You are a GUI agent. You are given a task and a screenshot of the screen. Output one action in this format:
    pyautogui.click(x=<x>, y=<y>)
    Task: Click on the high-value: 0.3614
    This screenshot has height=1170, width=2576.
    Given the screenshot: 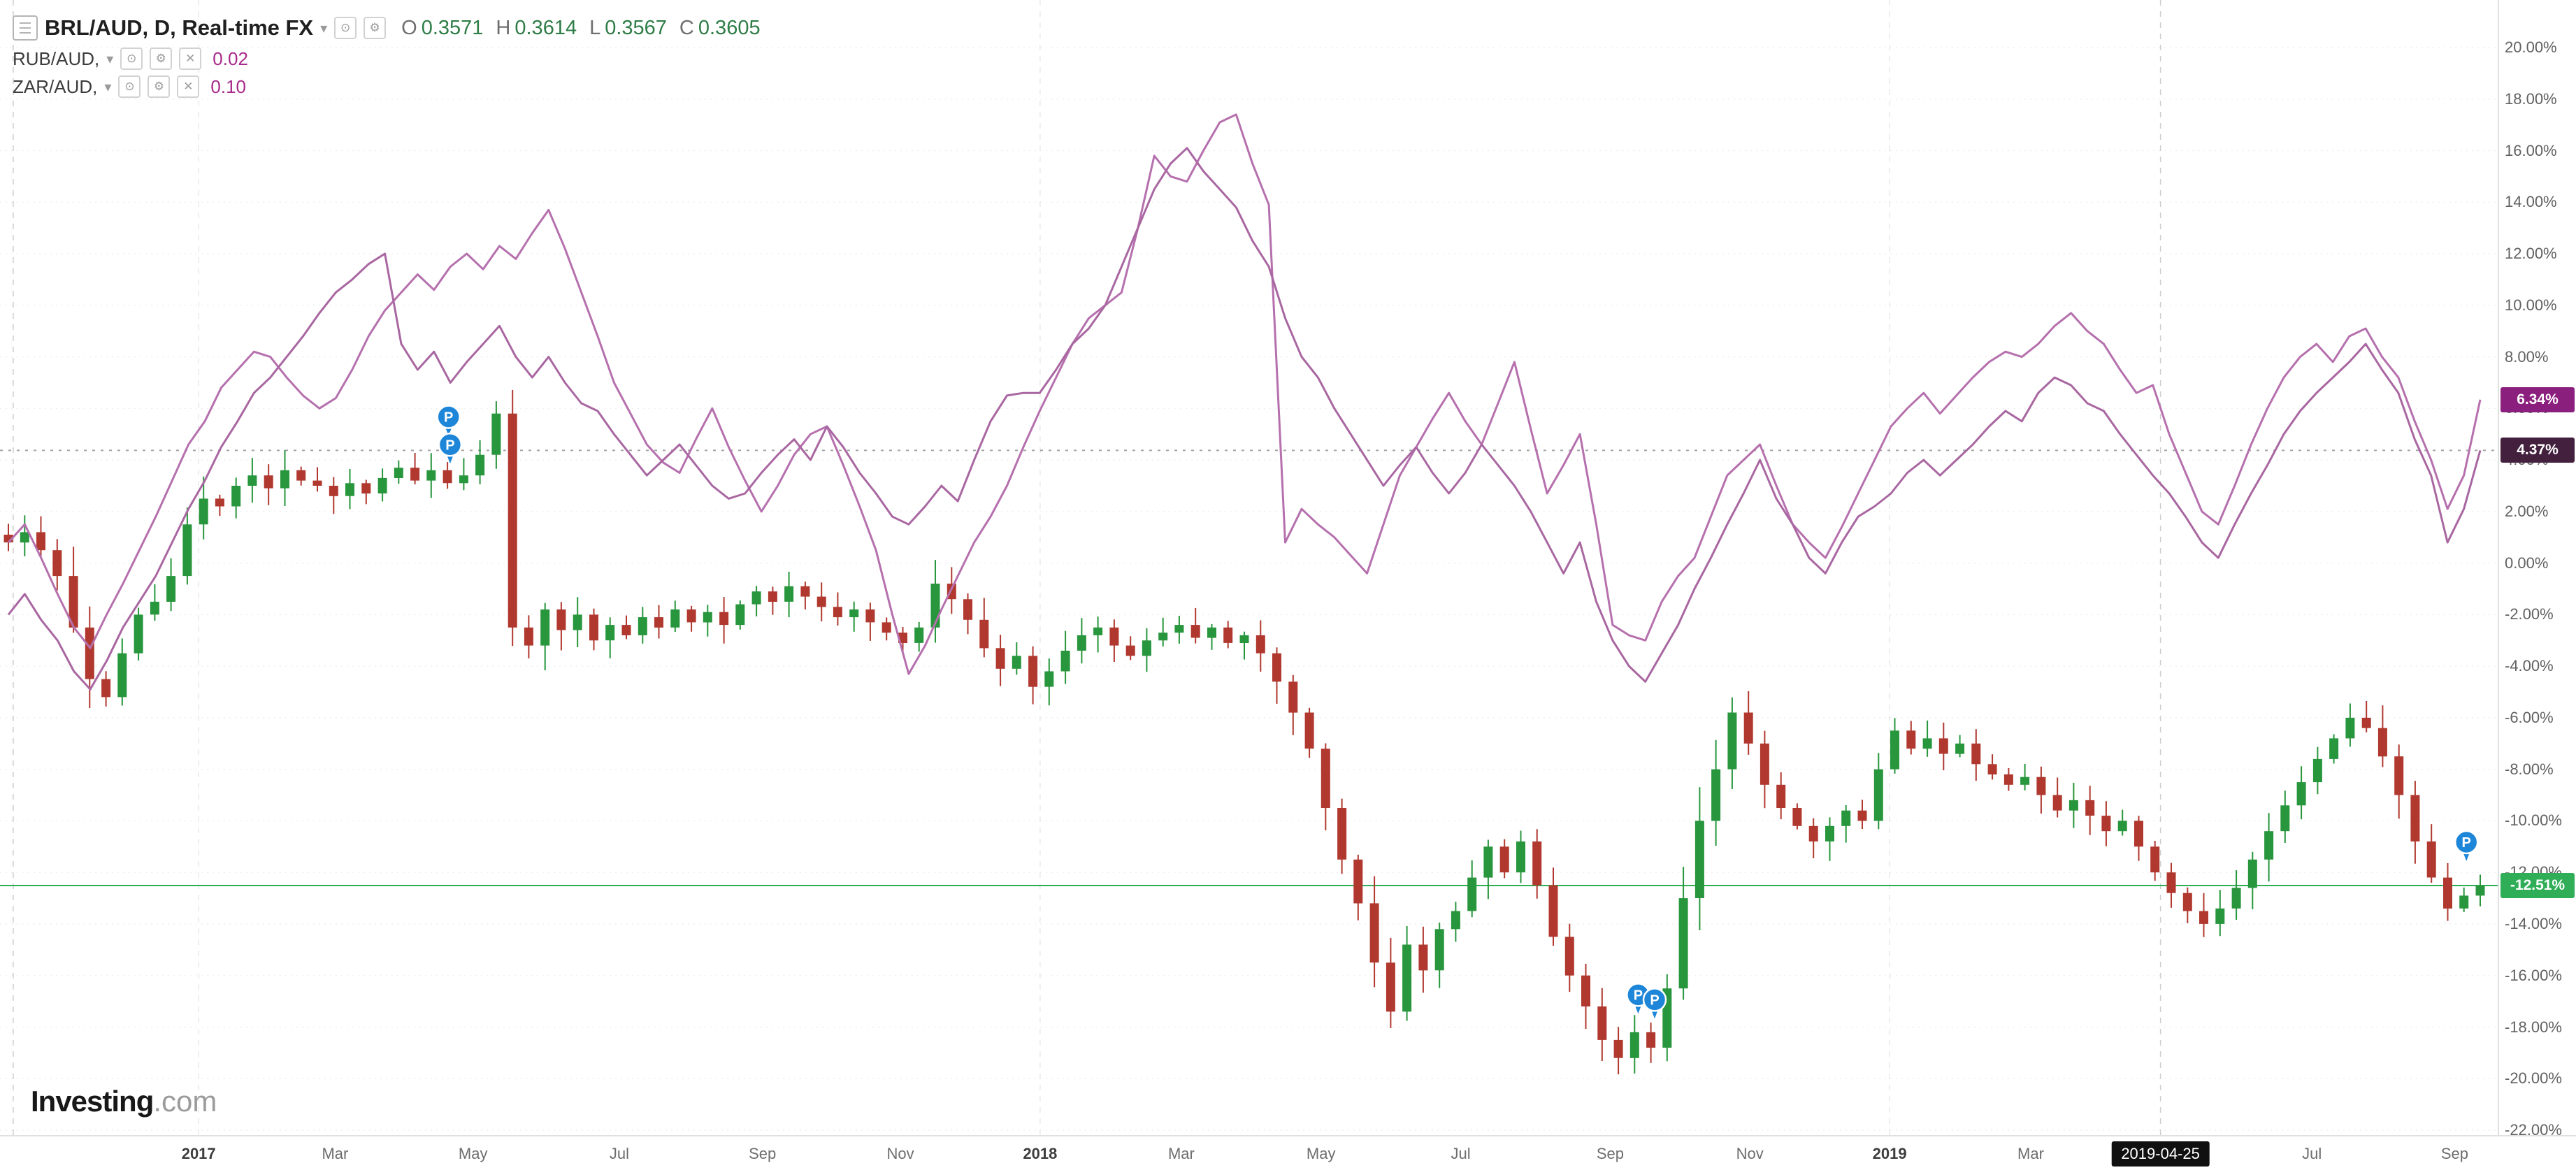 What is the action you would take?
    pyautogui.click(x=546, y=28)
    